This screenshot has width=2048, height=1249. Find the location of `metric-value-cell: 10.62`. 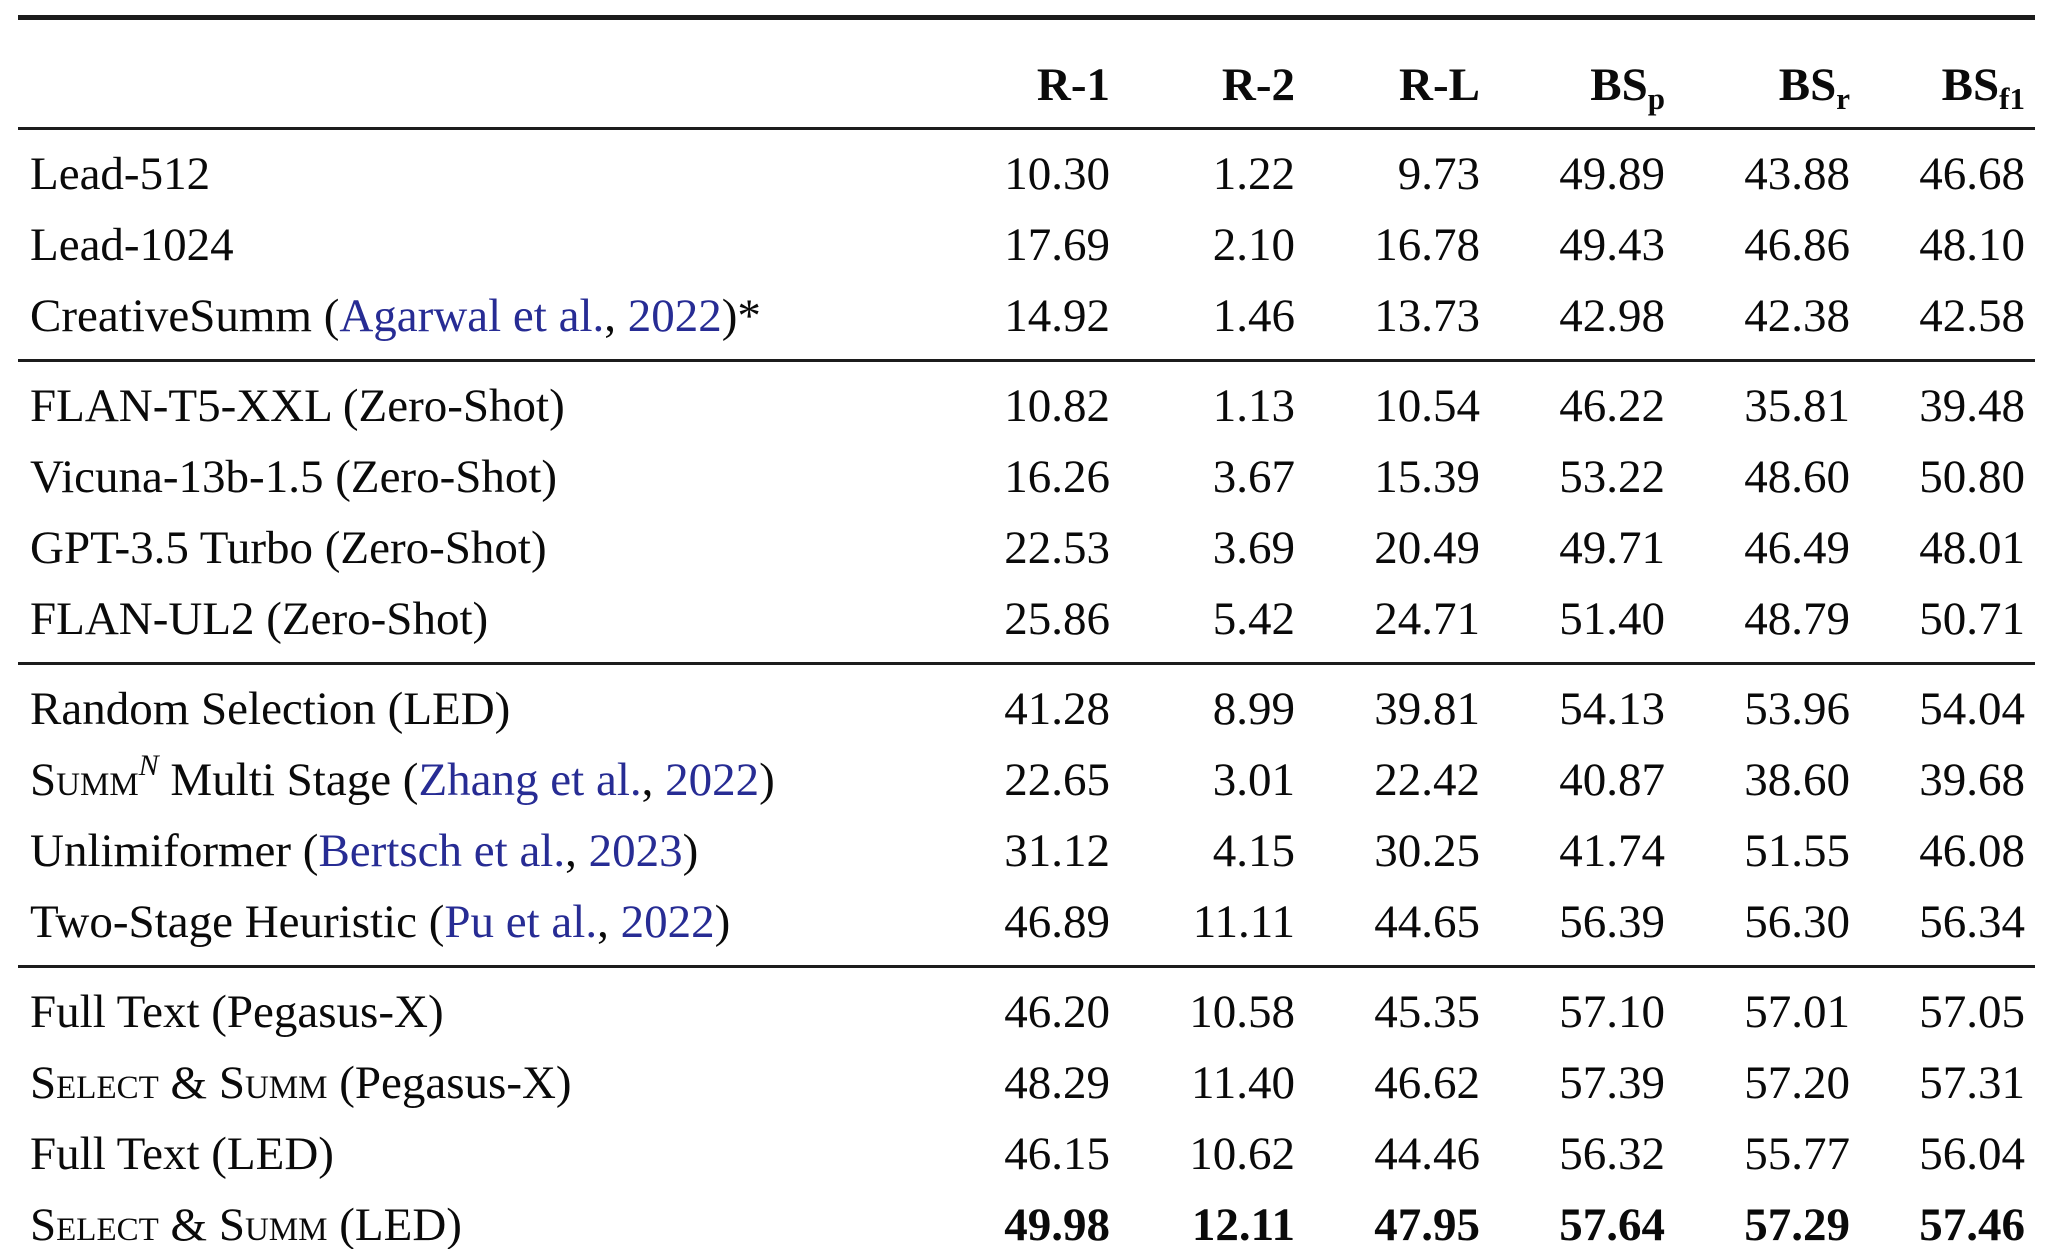

metric-value-cell: 10.62 is located at coordinates (1242, 1154).